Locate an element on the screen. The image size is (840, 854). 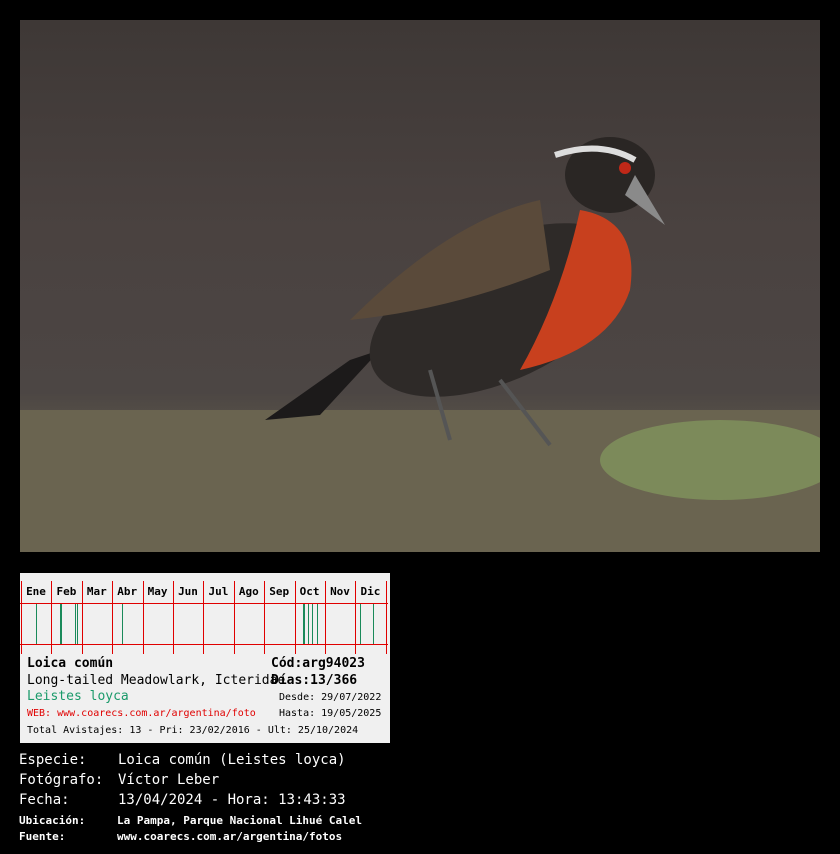
fotografo-row: Fotógrafo: Víctor Leber is located at coordinates (119, 780).